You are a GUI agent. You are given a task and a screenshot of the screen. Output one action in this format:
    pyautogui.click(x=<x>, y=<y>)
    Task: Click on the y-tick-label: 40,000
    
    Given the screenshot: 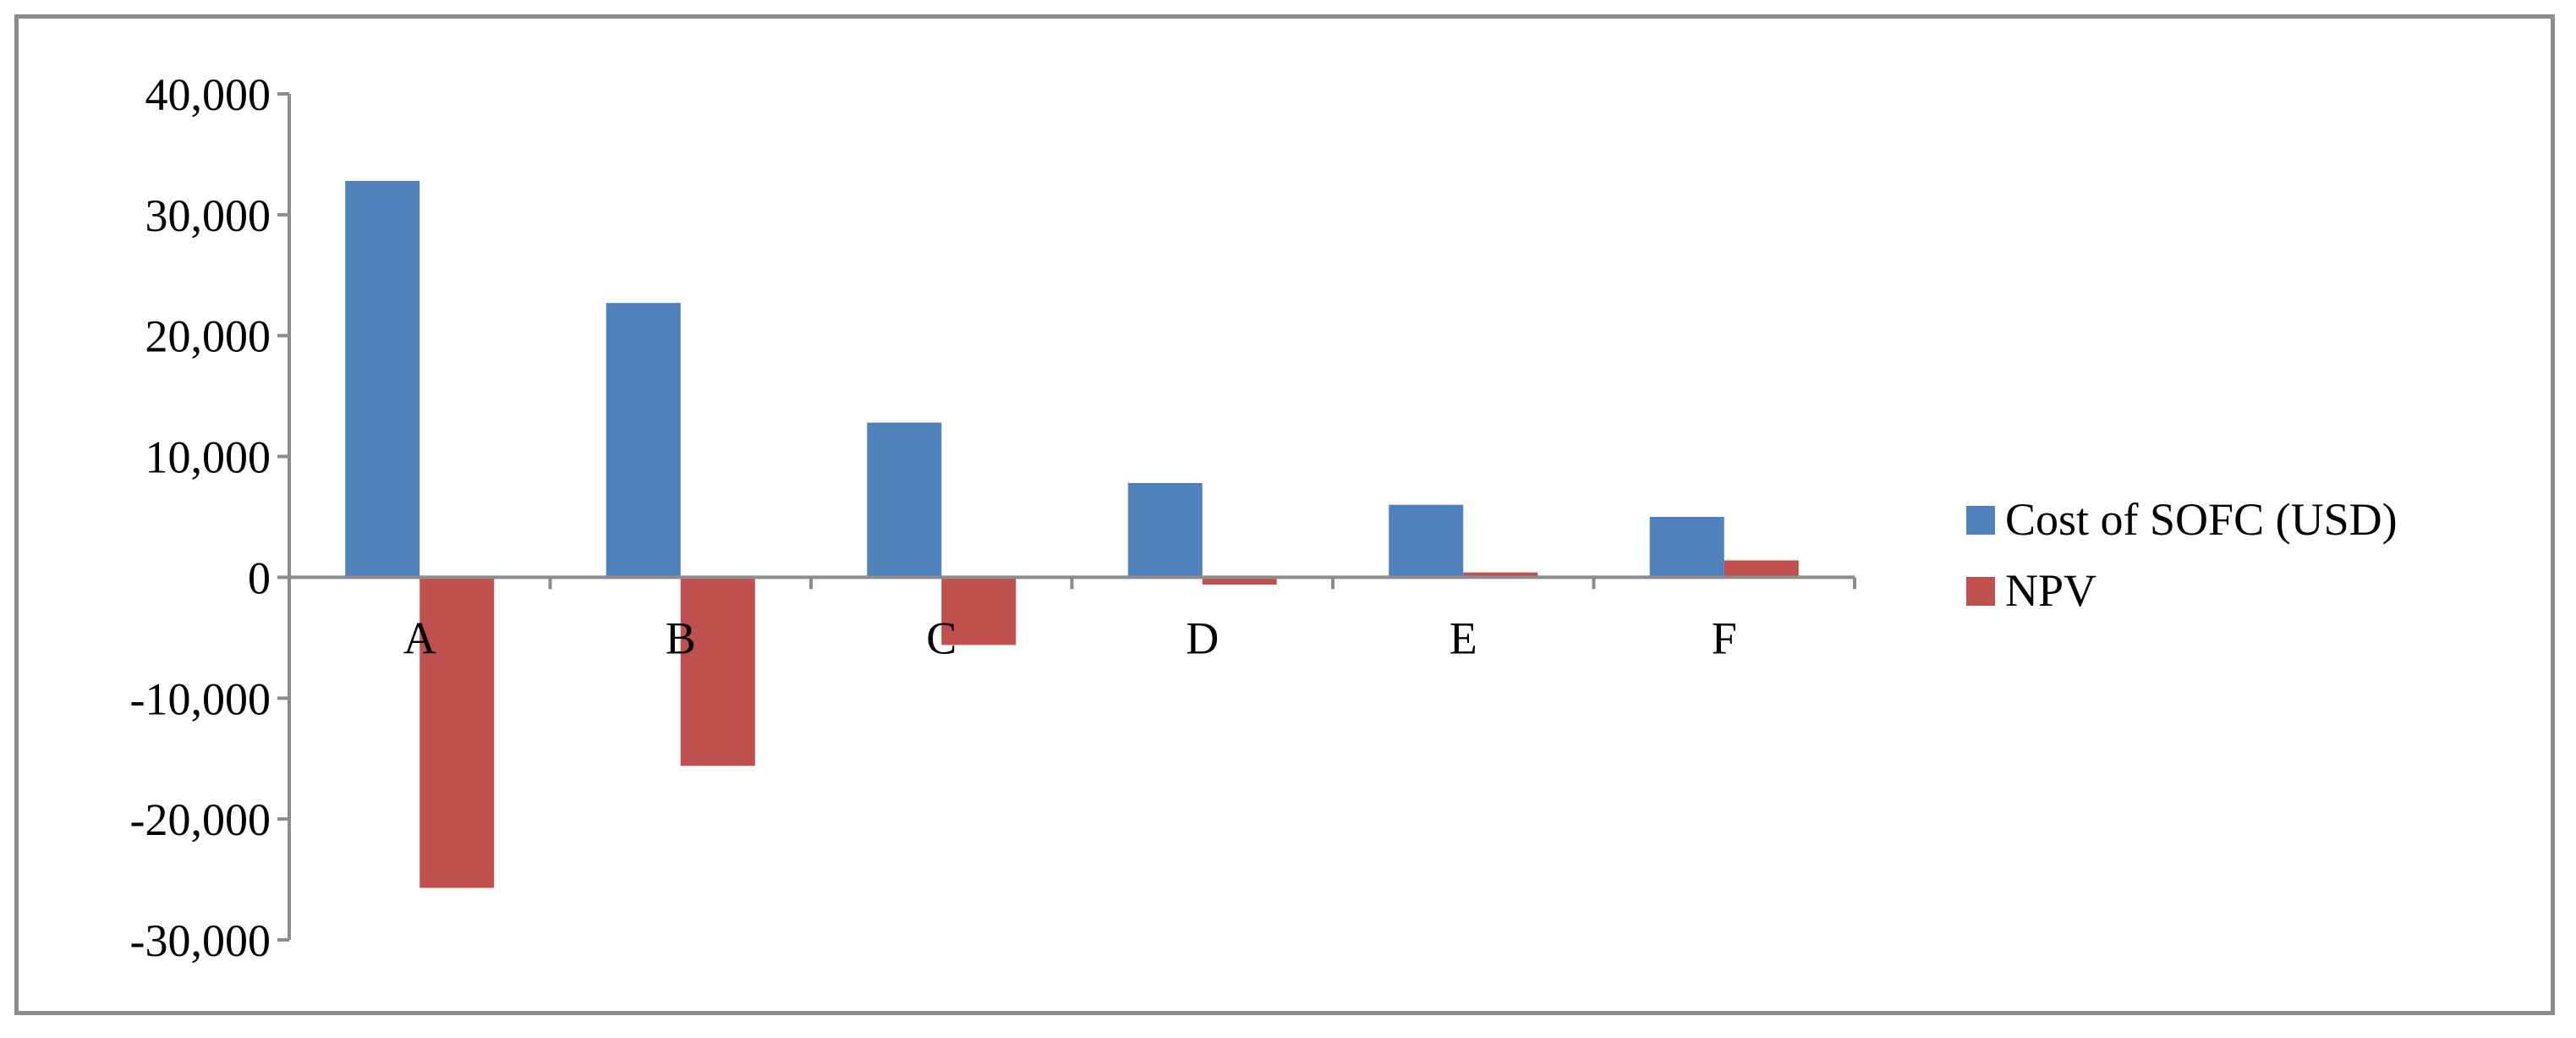 What is the action you would take?
    pyautogui.click(x=208, y=94)
    